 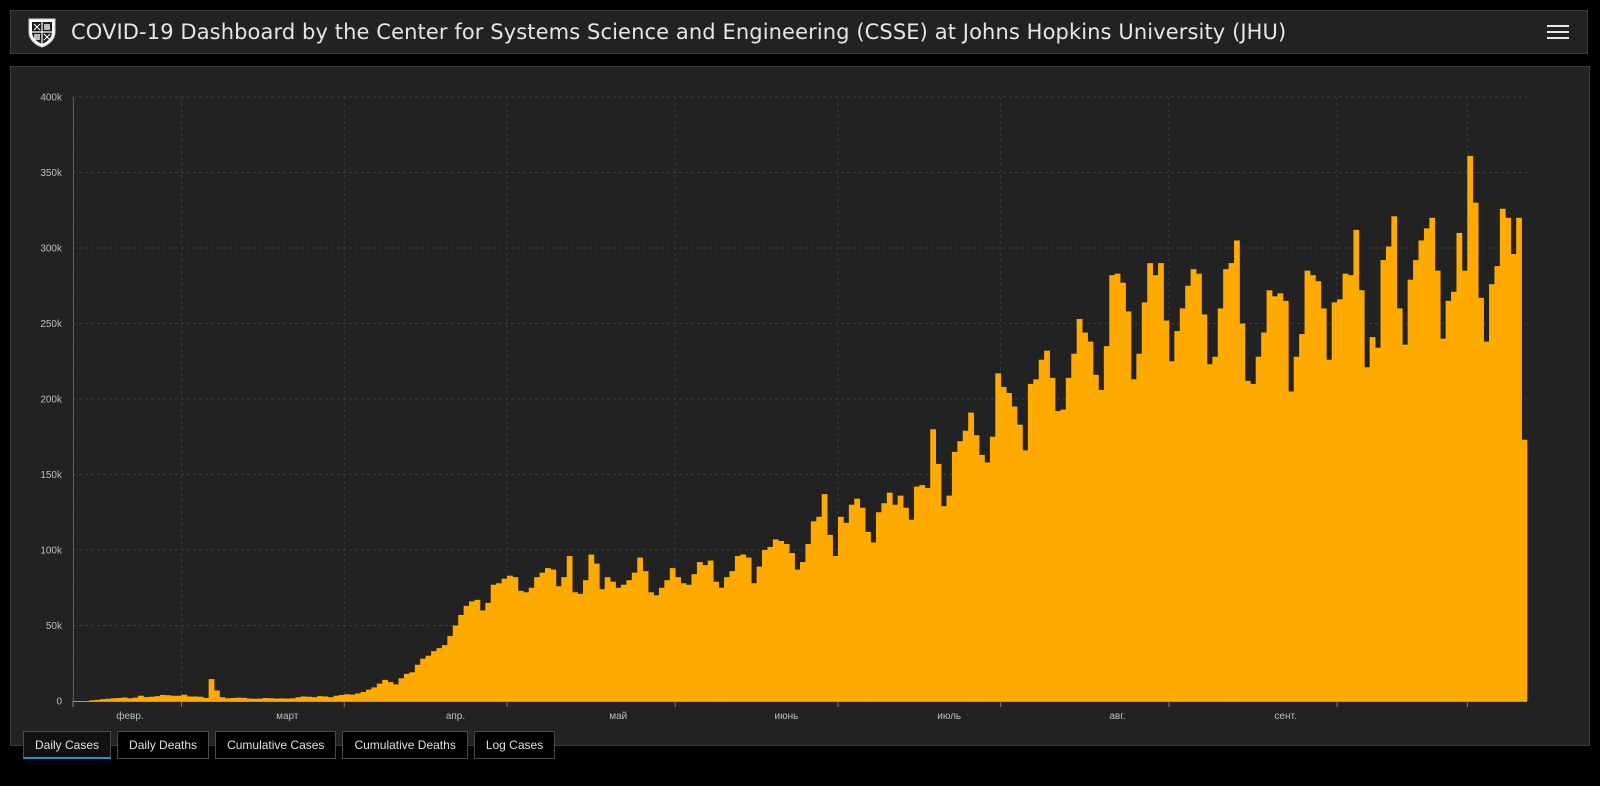 What do you see at coordinates (163, 745) in the screenshot?
I see `tab-daily-deaths: Daily Deaths` at bounding box center [163, 745].